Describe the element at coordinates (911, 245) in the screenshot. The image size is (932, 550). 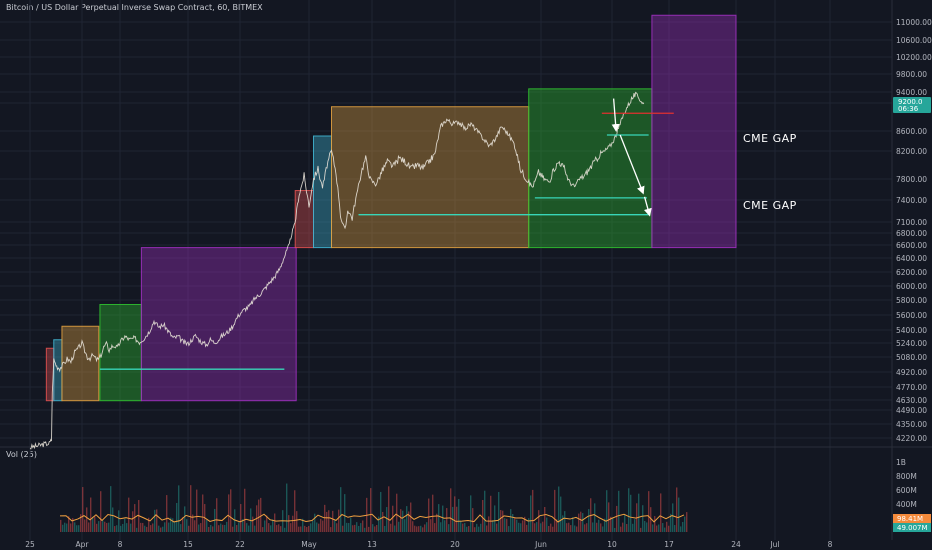
I see `y-tick-label: 6600.00` at that location.